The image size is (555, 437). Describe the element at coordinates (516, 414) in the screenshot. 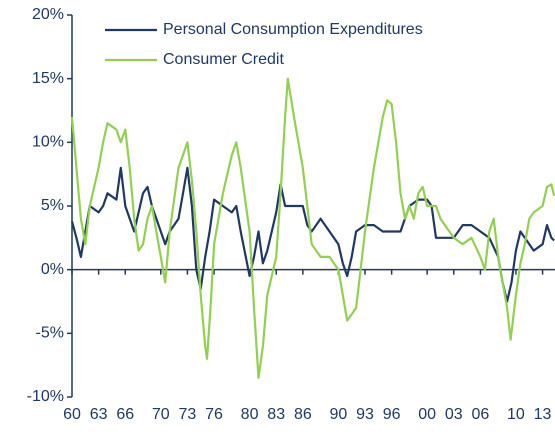

I see `x-tick-label: 10` at that location.